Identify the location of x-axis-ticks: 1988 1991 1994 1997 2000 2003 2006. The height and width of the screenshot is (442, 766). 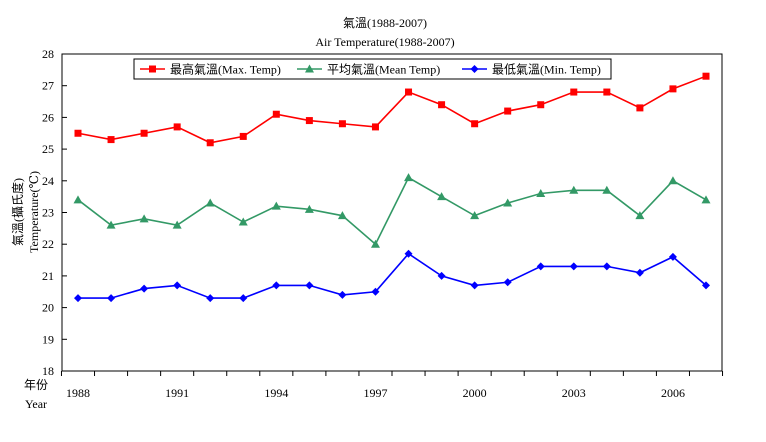
(392, 385).